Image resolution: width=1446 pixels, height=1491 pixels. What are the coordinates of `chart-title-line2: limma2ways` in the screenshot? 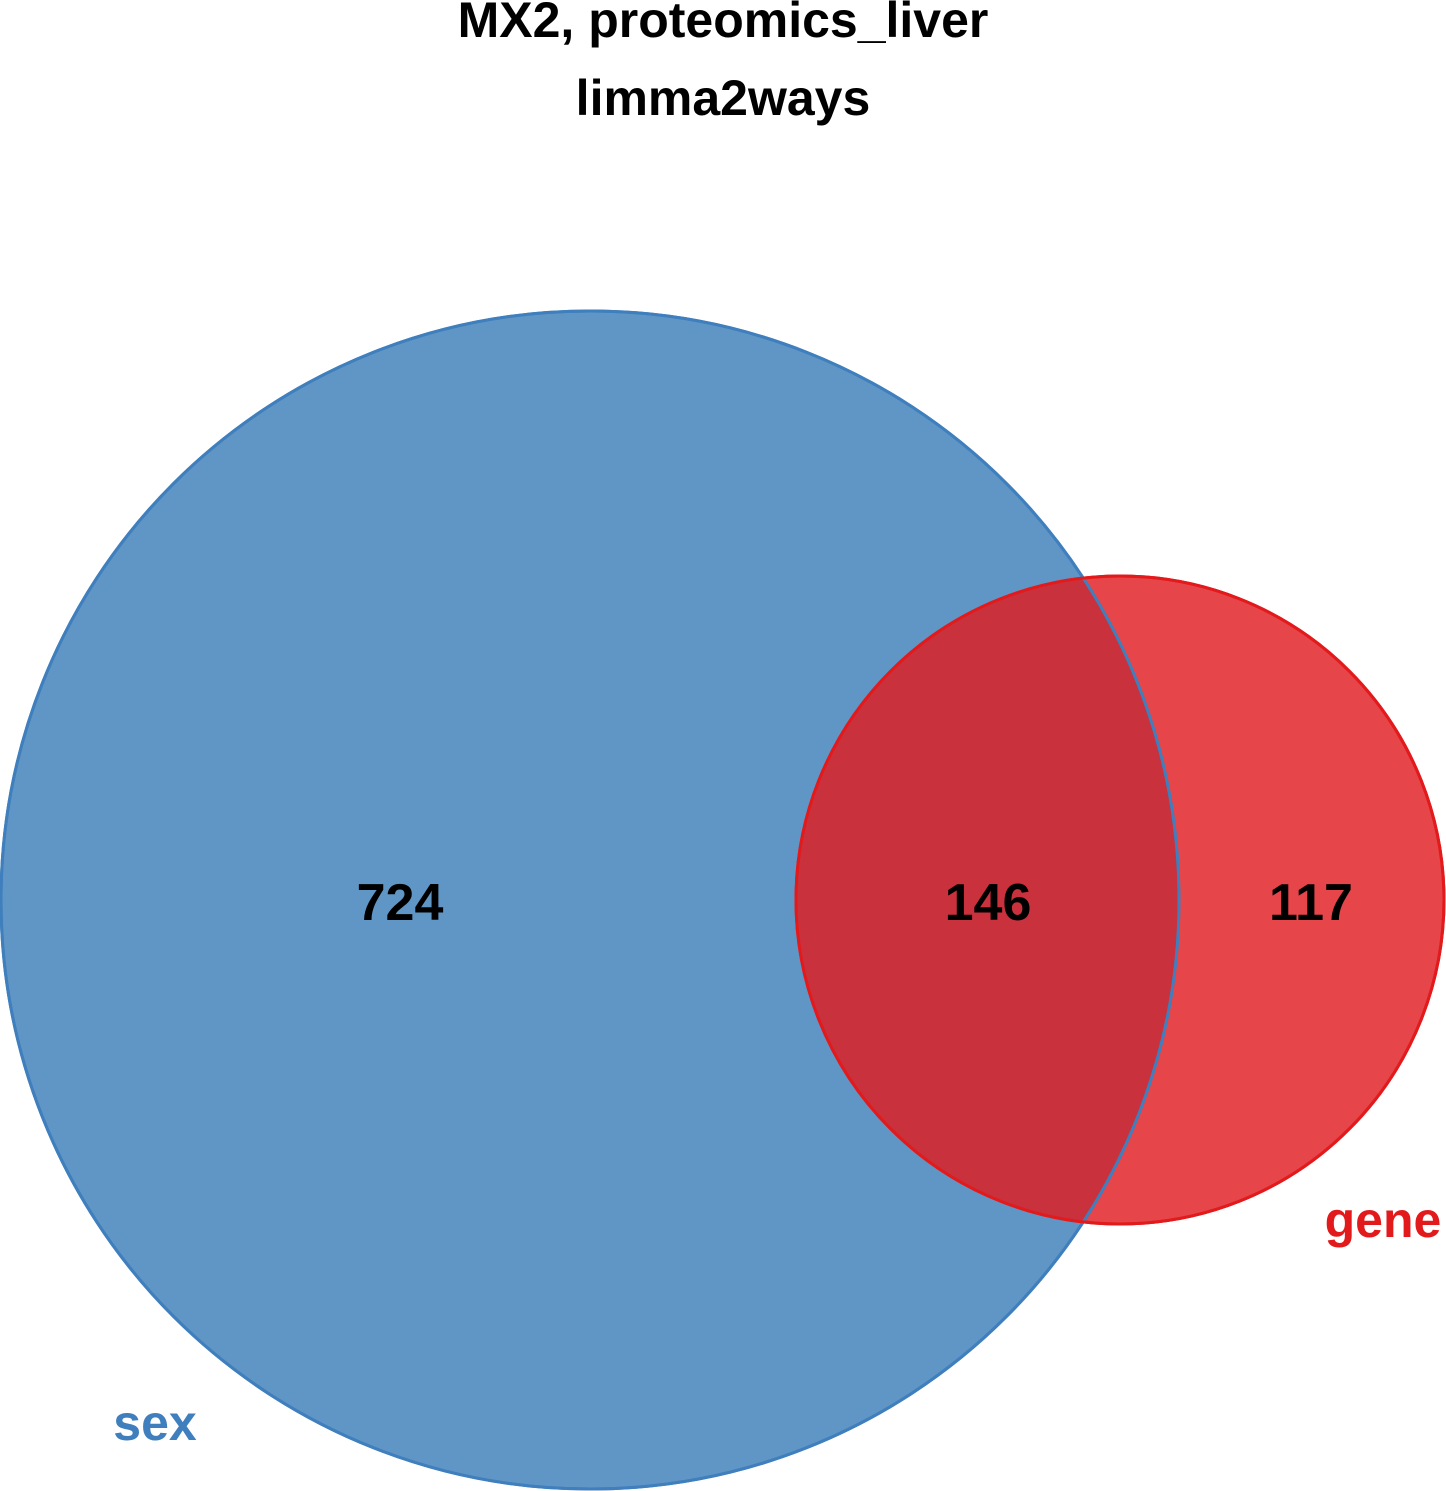 It's located at (723, 98).